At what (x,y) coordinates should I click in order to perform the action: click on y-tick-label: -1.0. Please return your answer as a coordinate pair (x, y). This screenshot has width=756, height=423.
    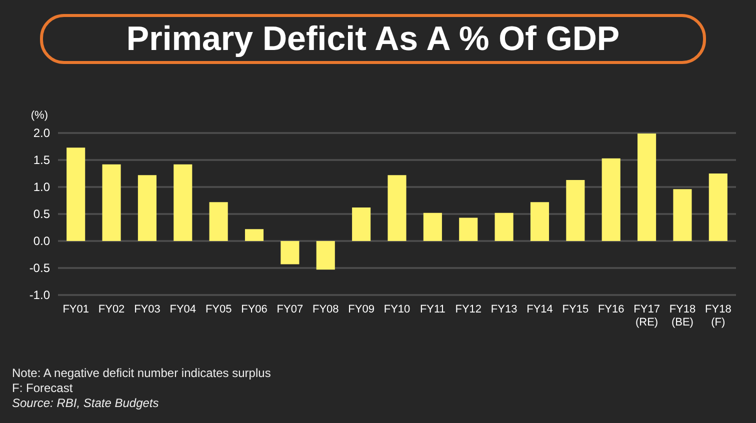
    Looking at the image, I should click on (39, 295).